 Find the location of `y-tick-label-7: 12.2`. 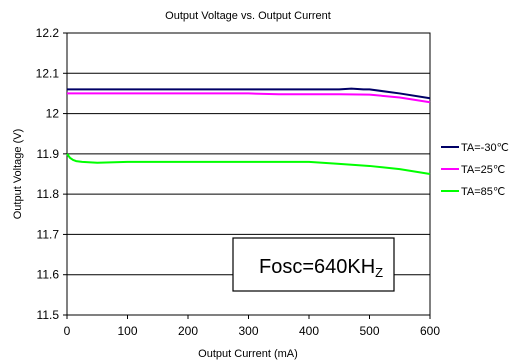

y-tick-label-7: 12.2 is located at coordinates (48, 33).